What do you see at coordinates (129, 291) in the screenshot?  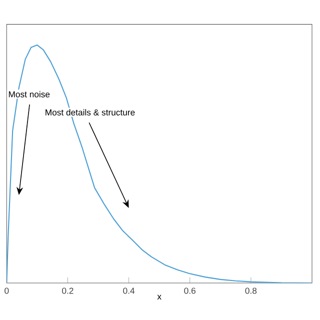 I see `x-tick-label: 0.4` at bounding box center [129, 291].